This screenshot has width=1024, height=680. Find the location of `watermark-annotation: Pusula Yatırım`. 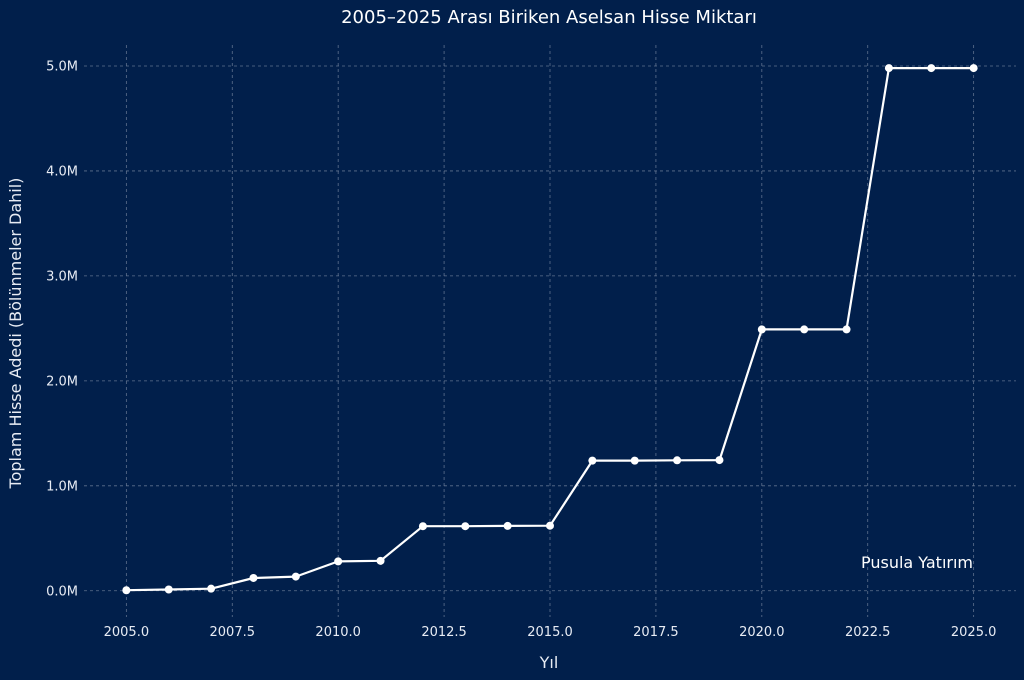

watermark-annotation: Pusula Yatırım is located at coordinates (917, 562).